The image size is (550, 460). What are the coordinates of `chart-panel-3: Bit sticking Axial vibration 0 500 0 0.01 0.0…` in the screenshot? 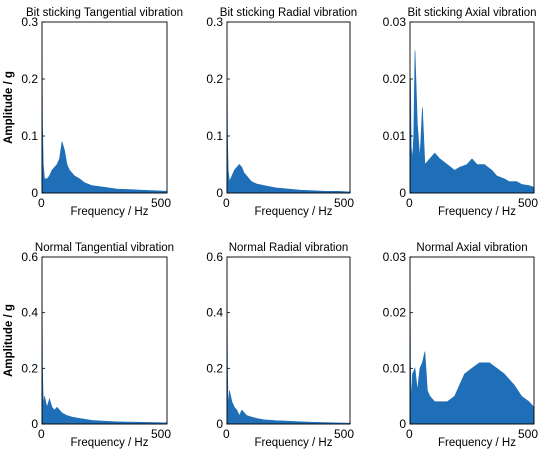 It's located at (461, 112).